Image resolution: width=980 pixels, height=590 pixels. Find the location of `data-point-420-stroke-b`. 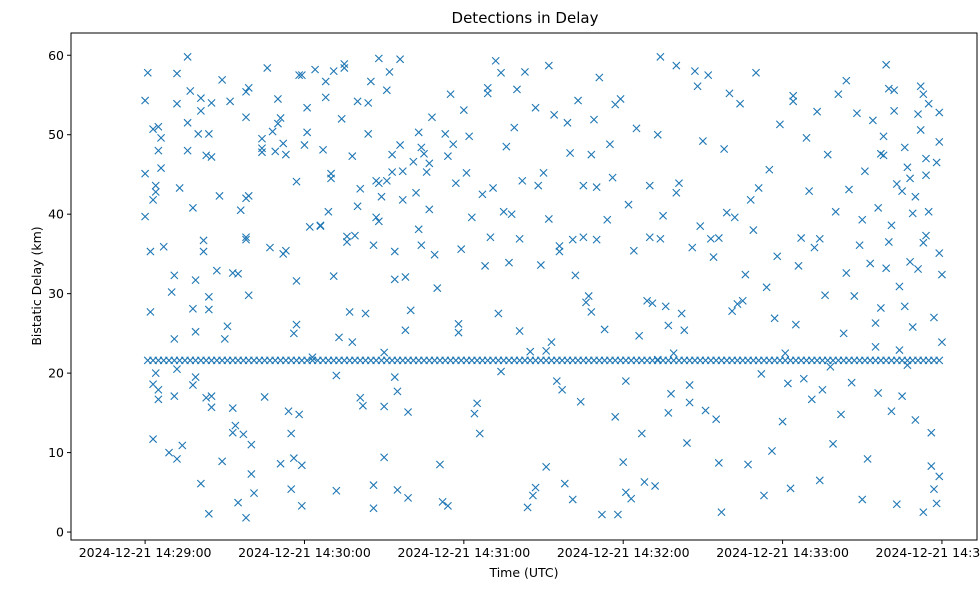

data-point-420-stroke-b is located at coordinates (875, 323).